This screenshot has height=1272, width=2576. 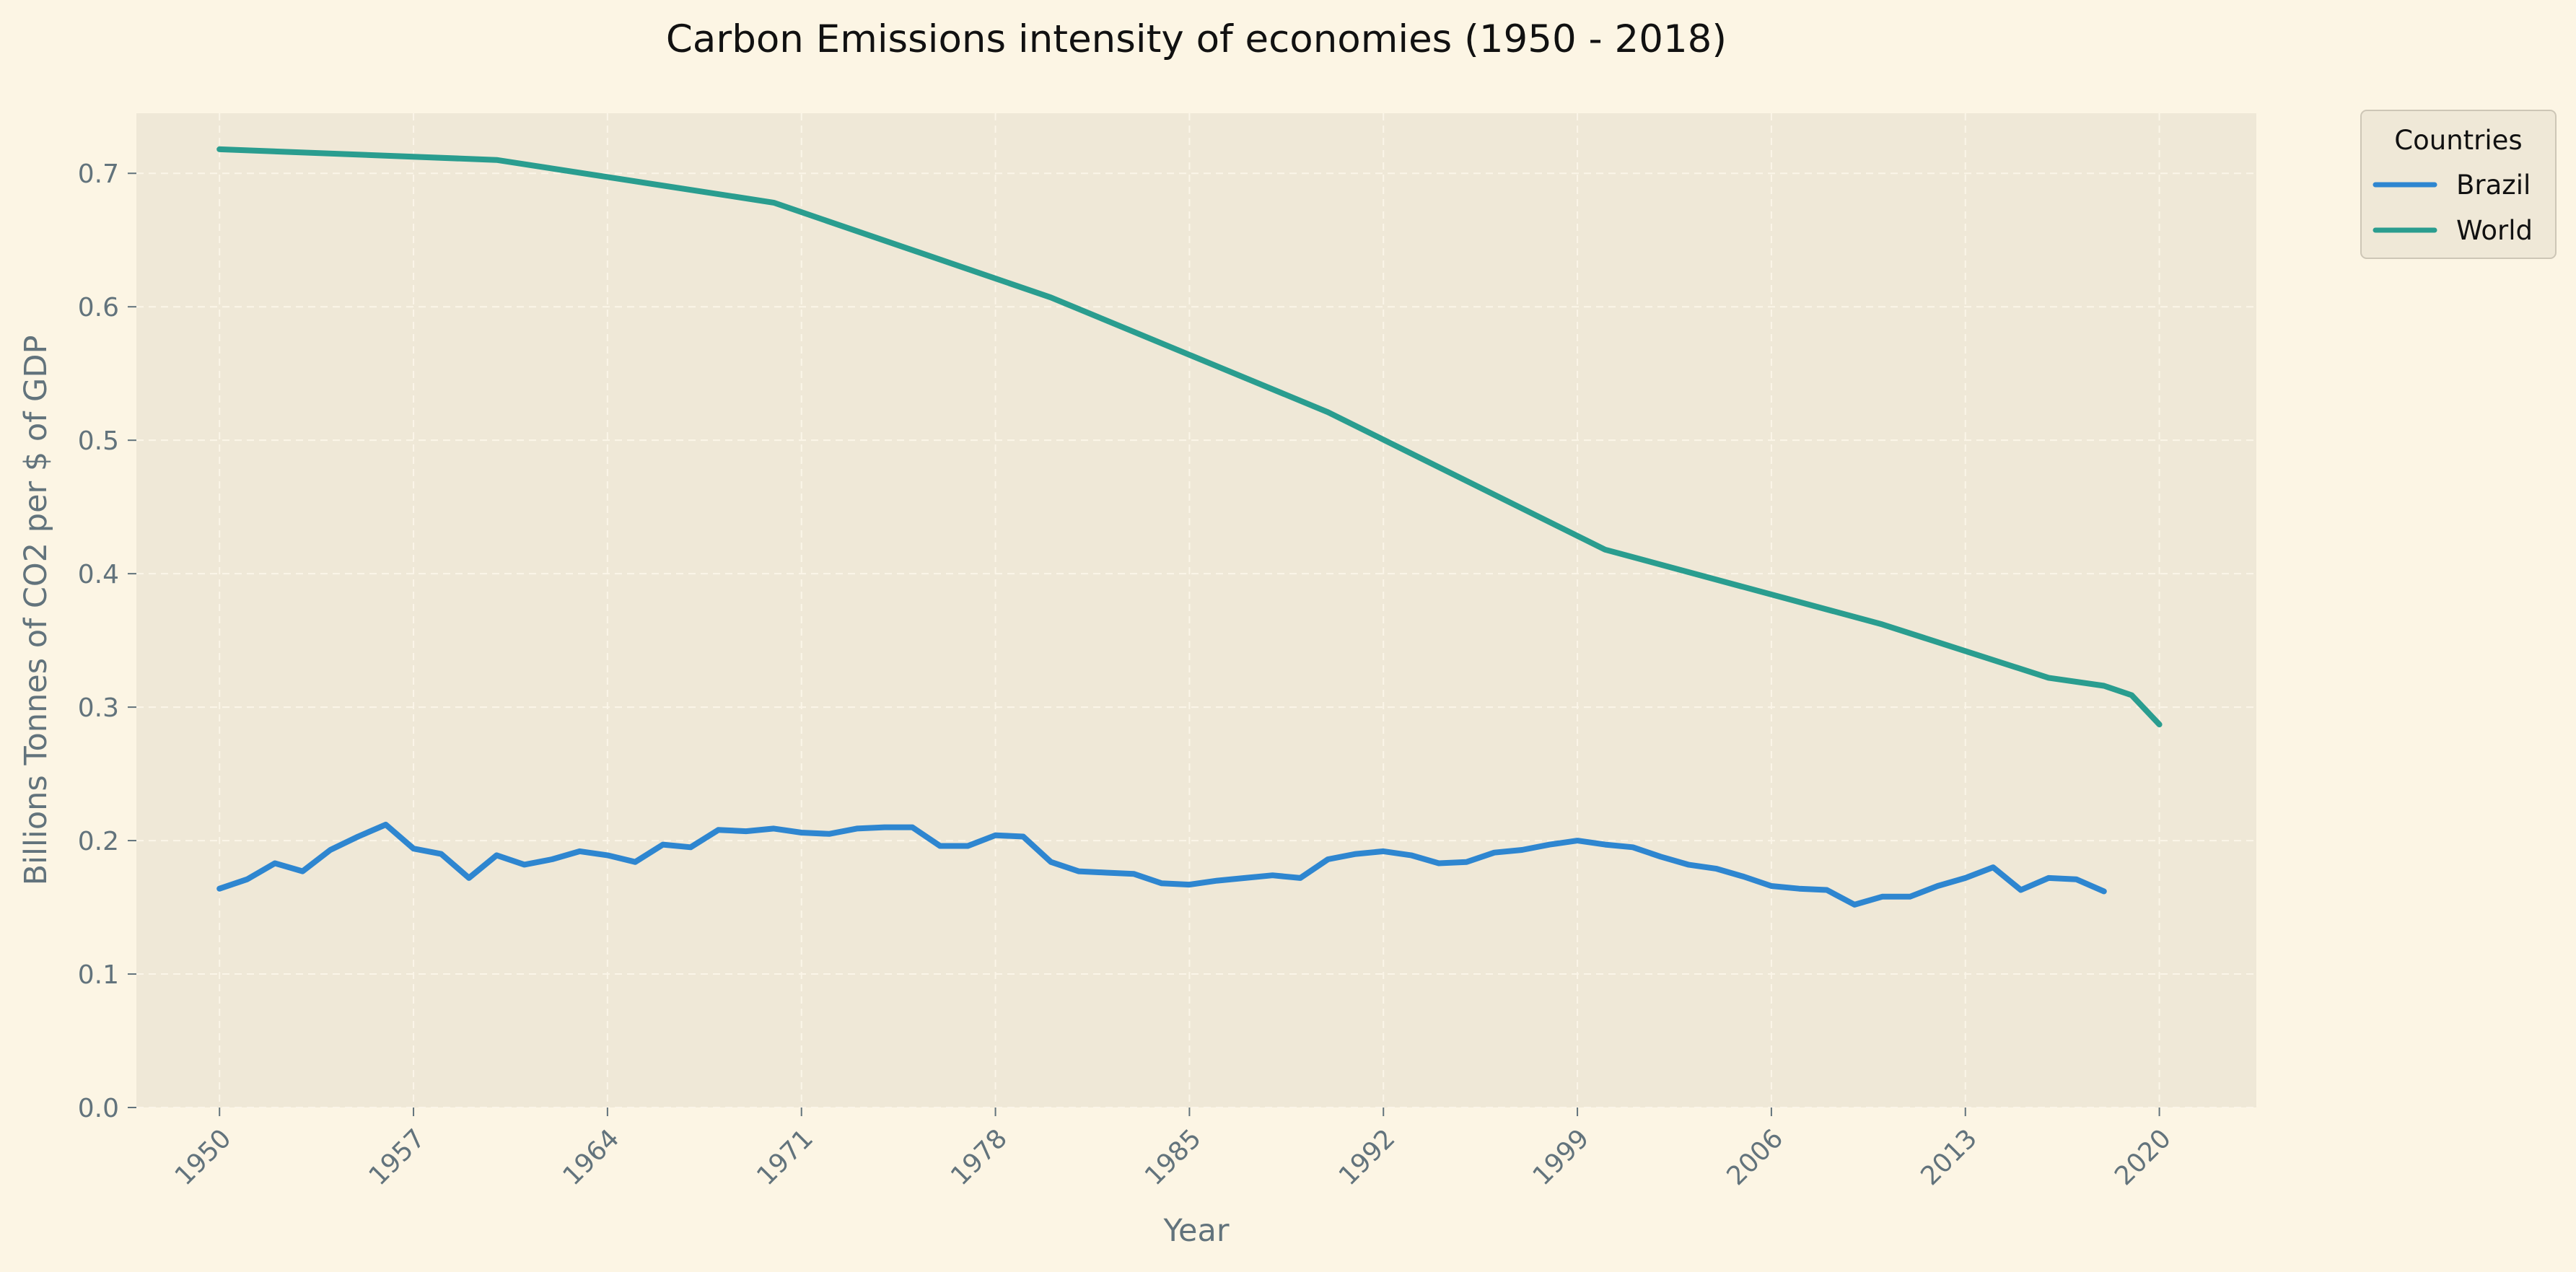 I want to click on x-tick-label: 1992, so click(x=1367, y=1157).